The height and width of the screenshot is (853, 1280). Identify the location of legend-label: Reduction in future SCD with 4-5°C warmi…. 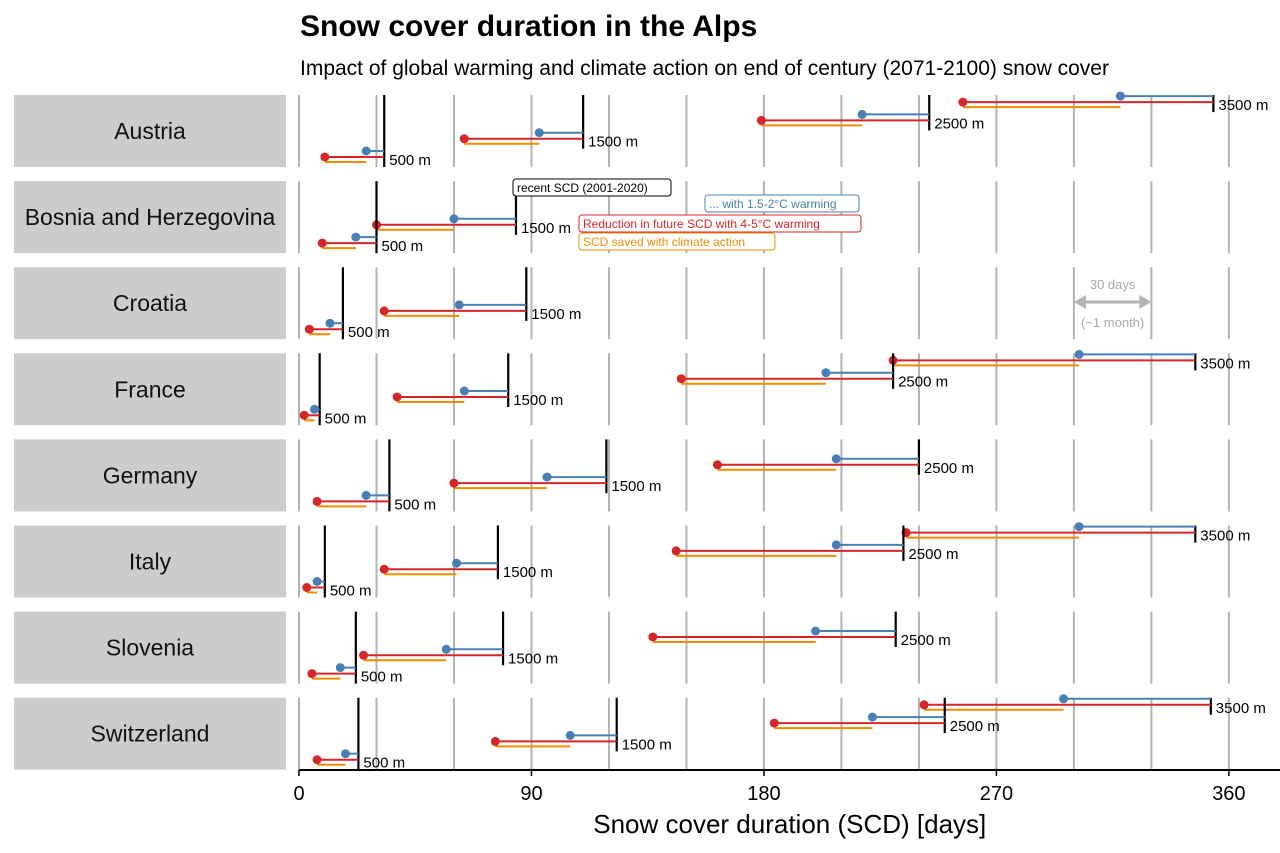
(701, 224).